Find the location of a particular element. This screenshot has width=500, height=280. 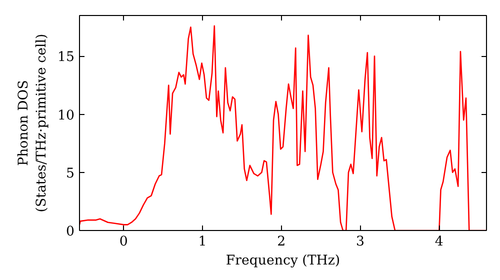

x-tick-label: 4 is located at coordinates (439, 242).